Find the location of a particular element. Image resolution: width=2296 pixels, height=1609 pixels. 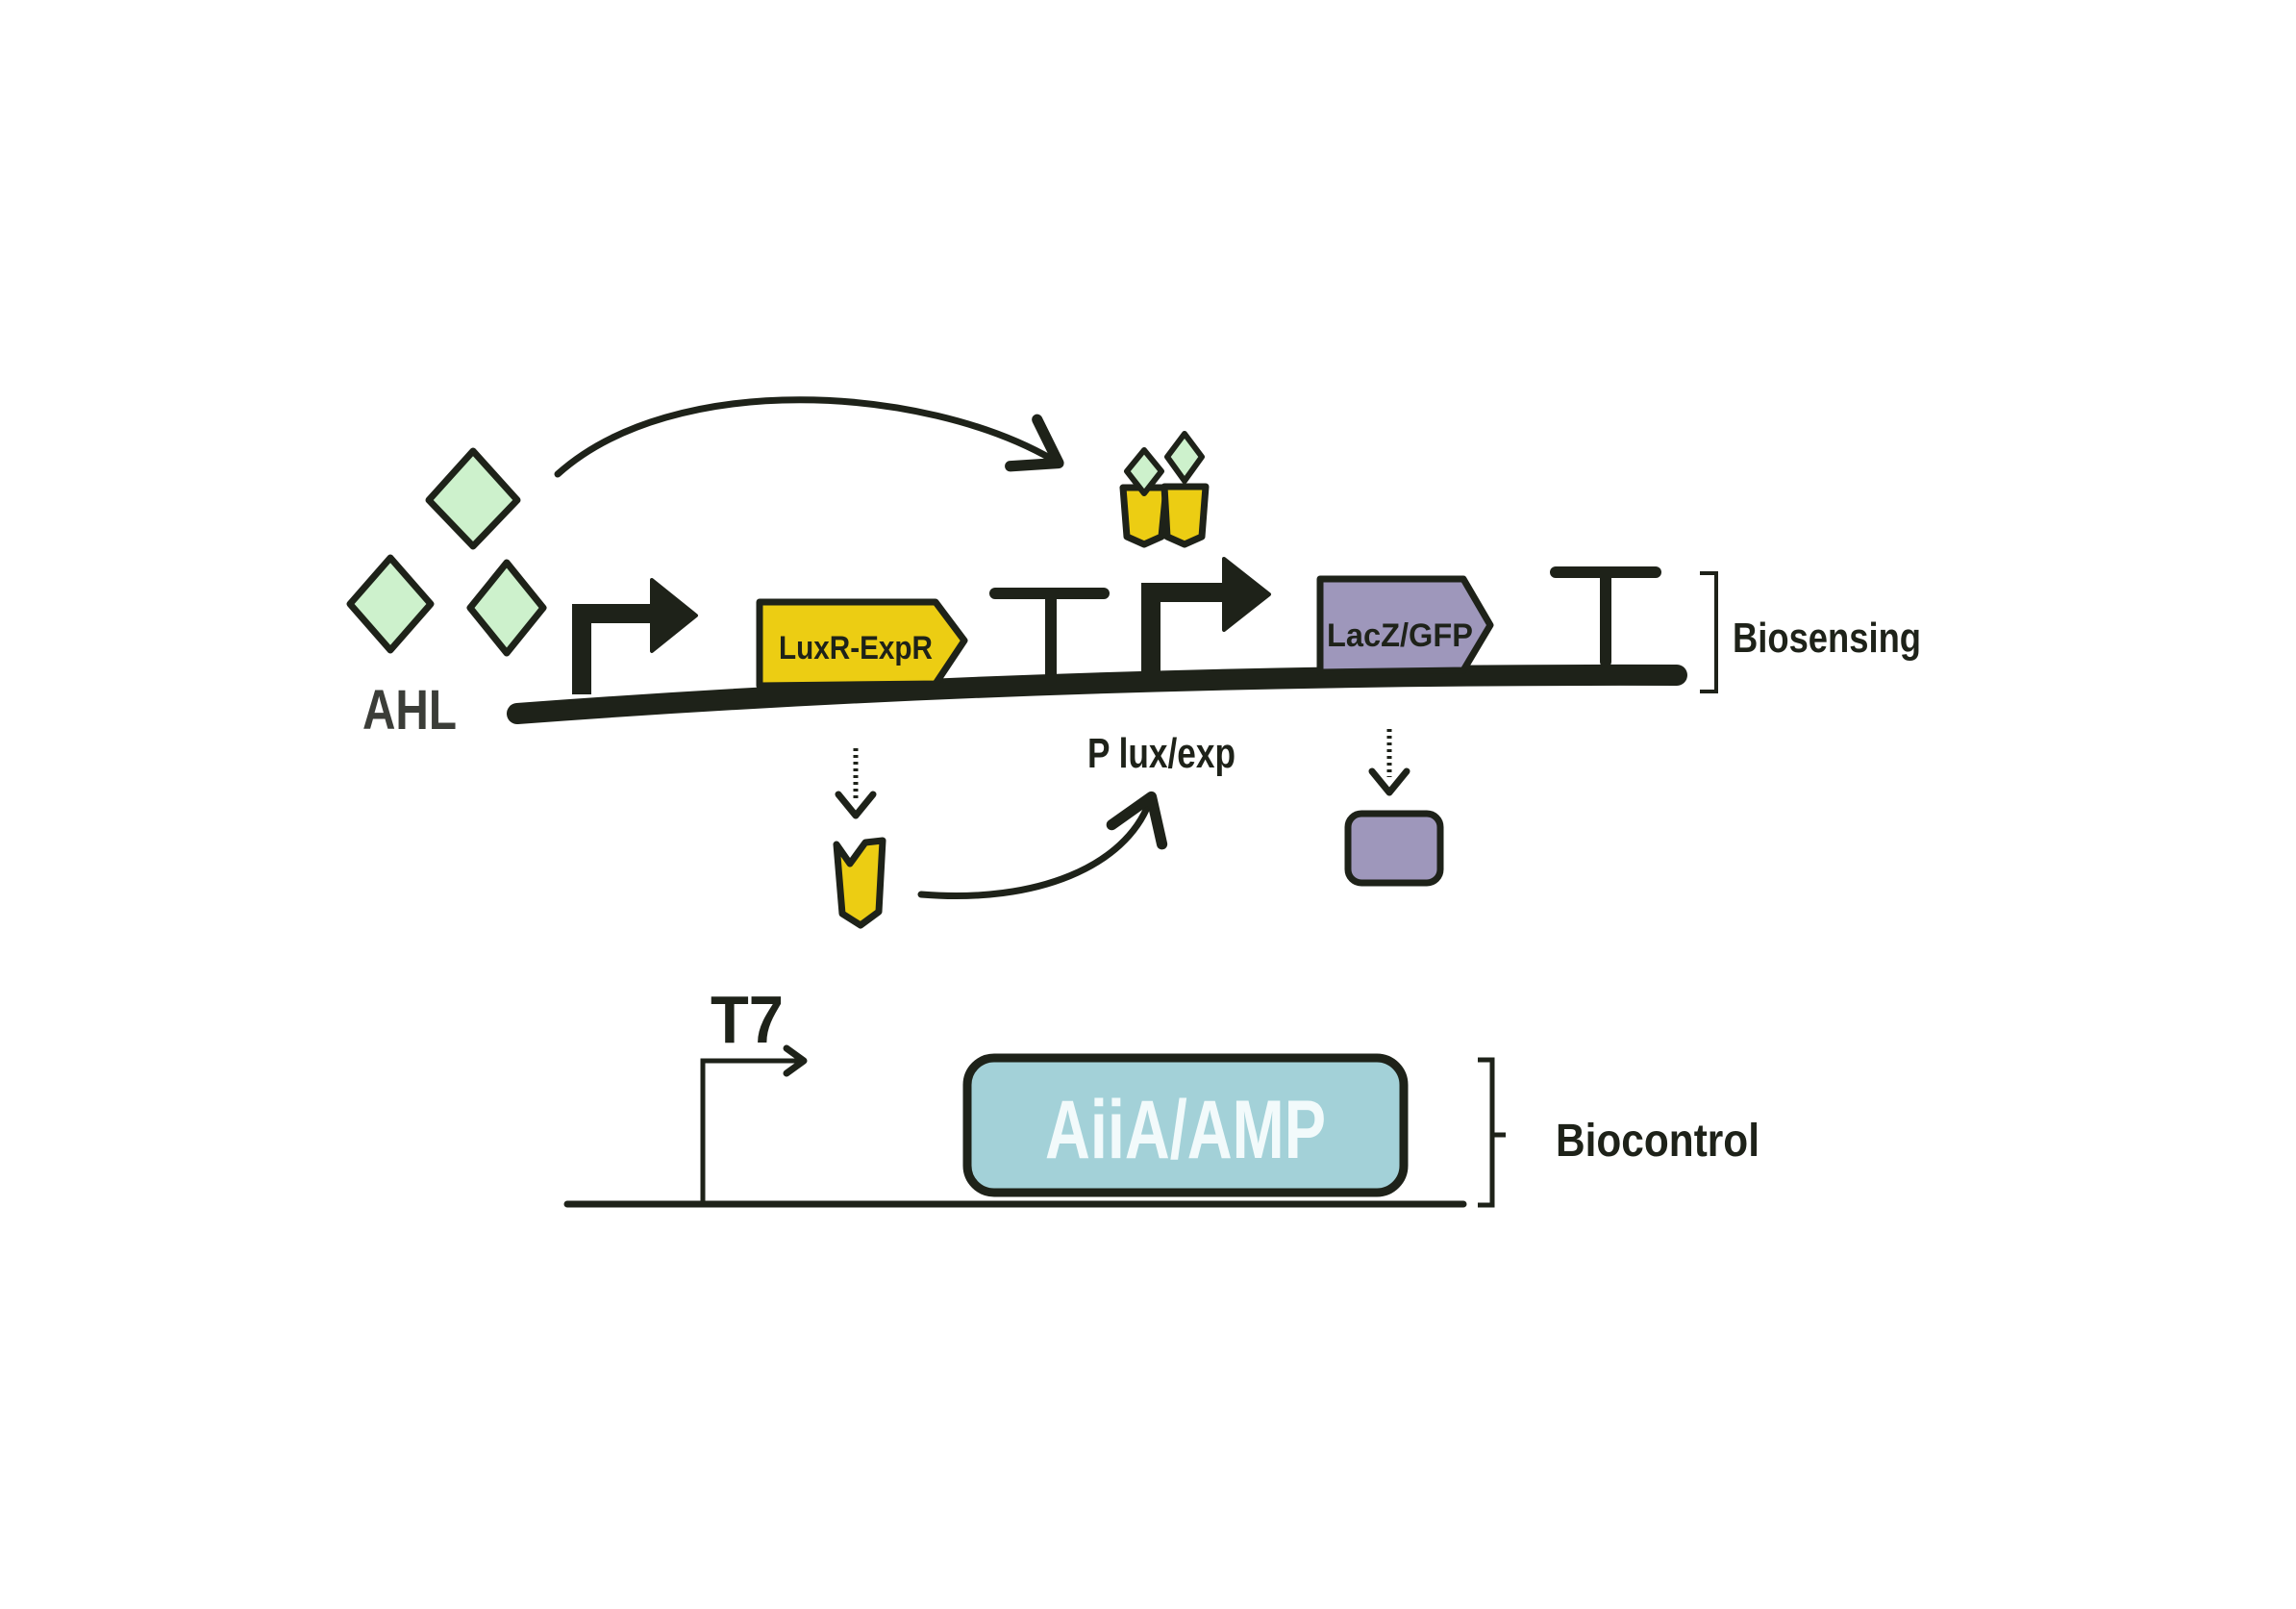

activation-arrow is located at coordinates (1042, 845).